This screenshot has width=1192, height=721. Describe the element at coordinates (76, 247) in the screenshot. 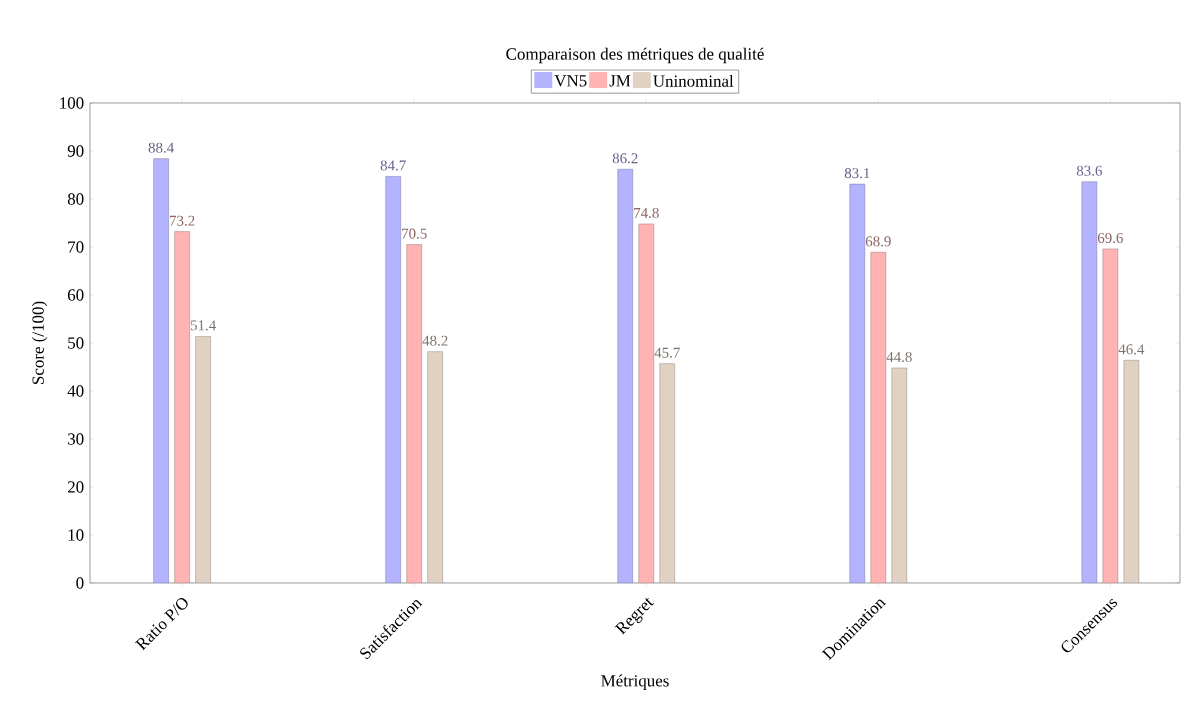

I see `y-tick-label: 70` at that location.